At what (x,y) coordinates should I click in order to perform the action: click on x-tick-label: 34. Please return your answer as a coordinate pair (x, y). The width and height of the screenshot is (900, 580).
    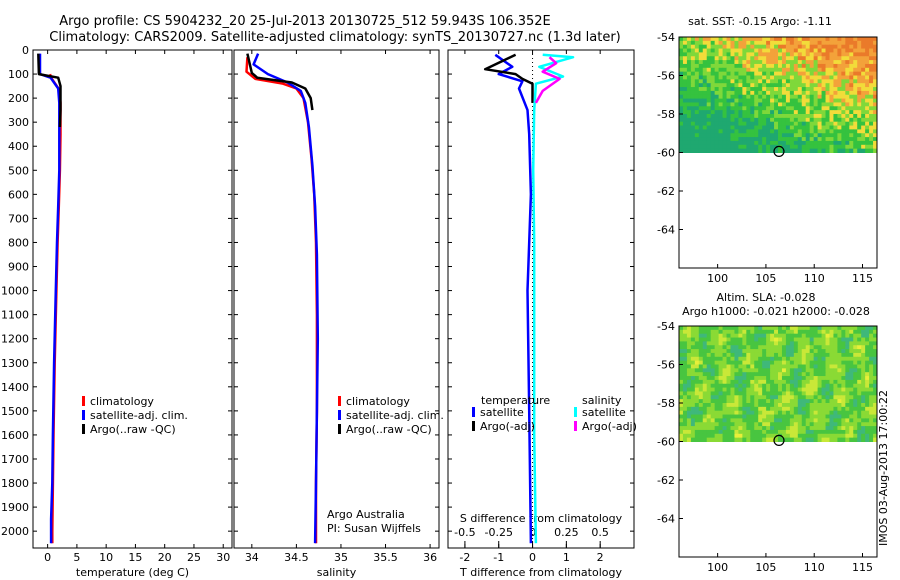
    Looking at the image, I should click on (252, 557).